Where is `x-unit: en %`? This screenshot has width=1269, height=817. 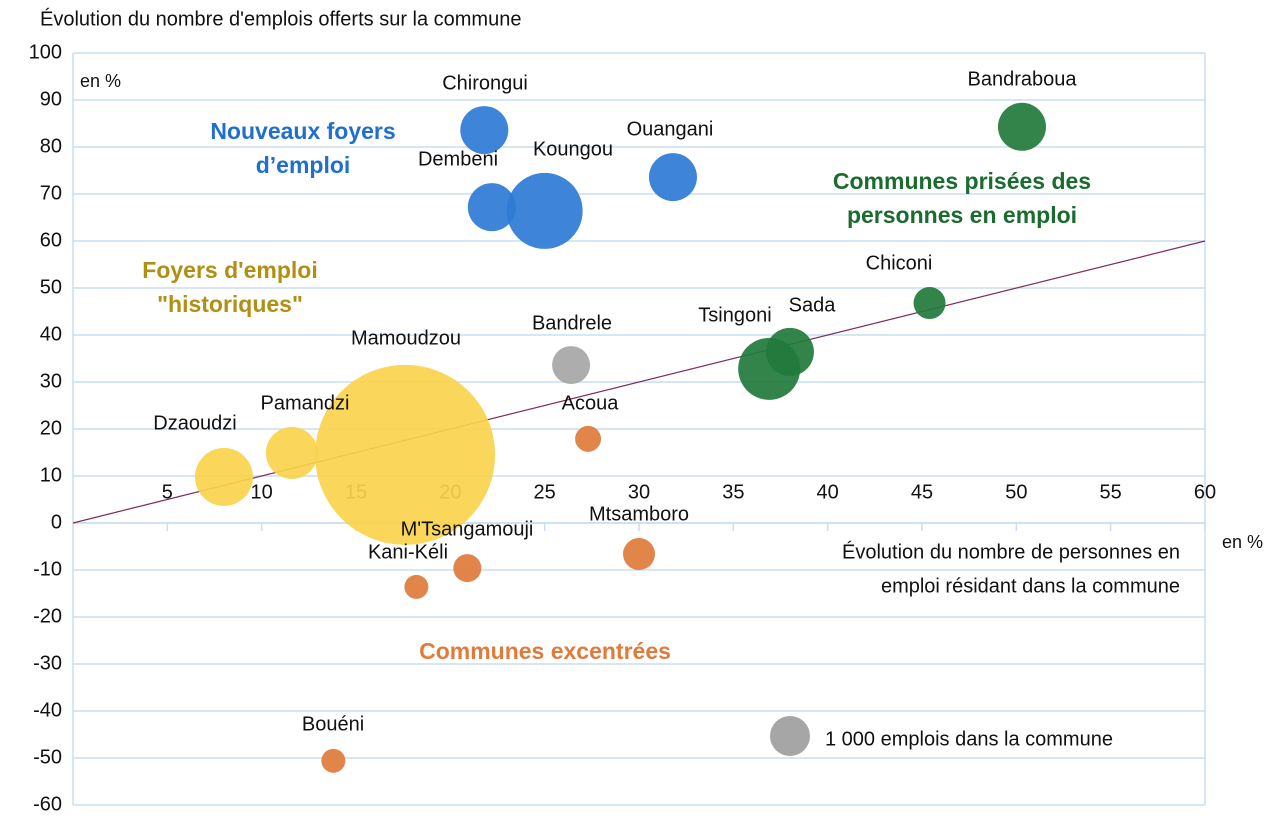
x-unit: en % is located at coordinates (1242, 542).